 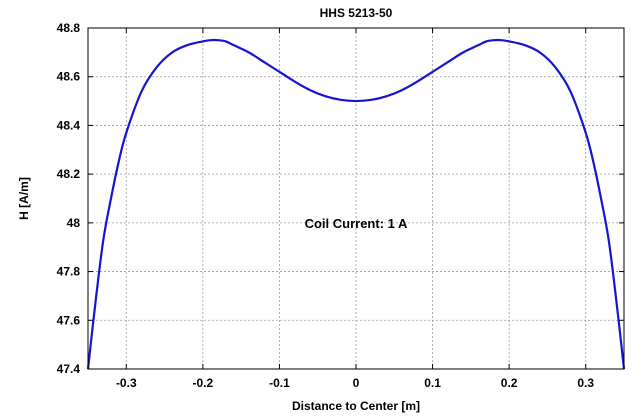 I want to click on annotation-coil-current: Coil Current: 1 A, so click(x=356, y=223).